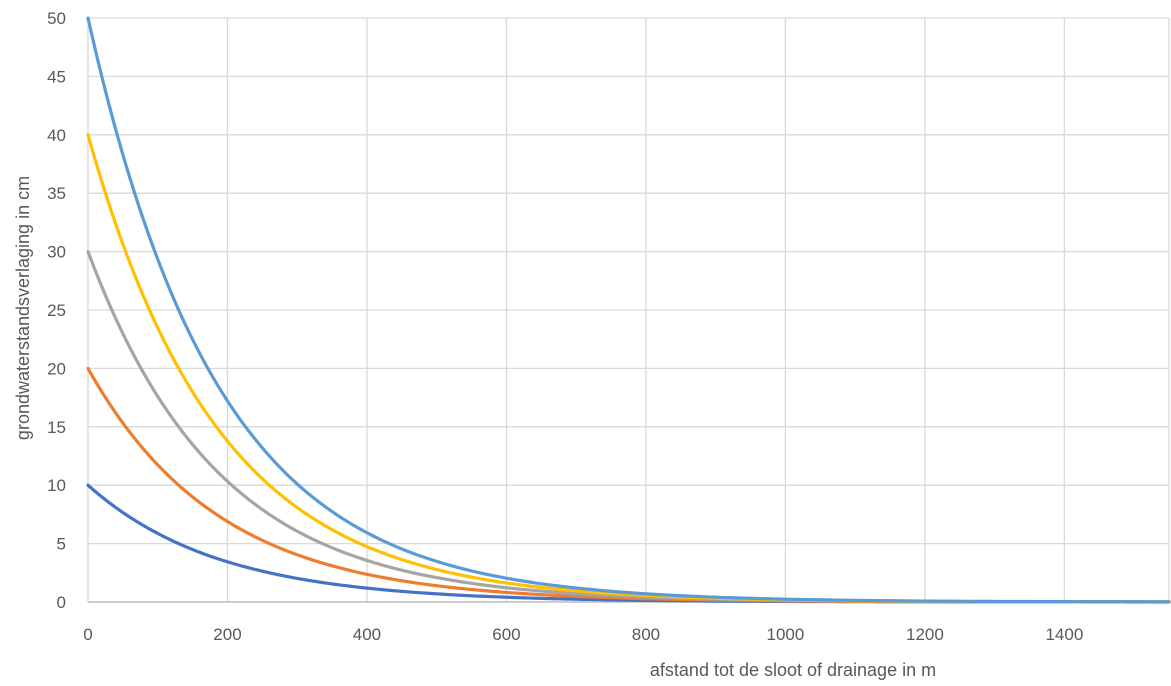  I want to click on y-tick-label-4: 20, so click(56, 368).